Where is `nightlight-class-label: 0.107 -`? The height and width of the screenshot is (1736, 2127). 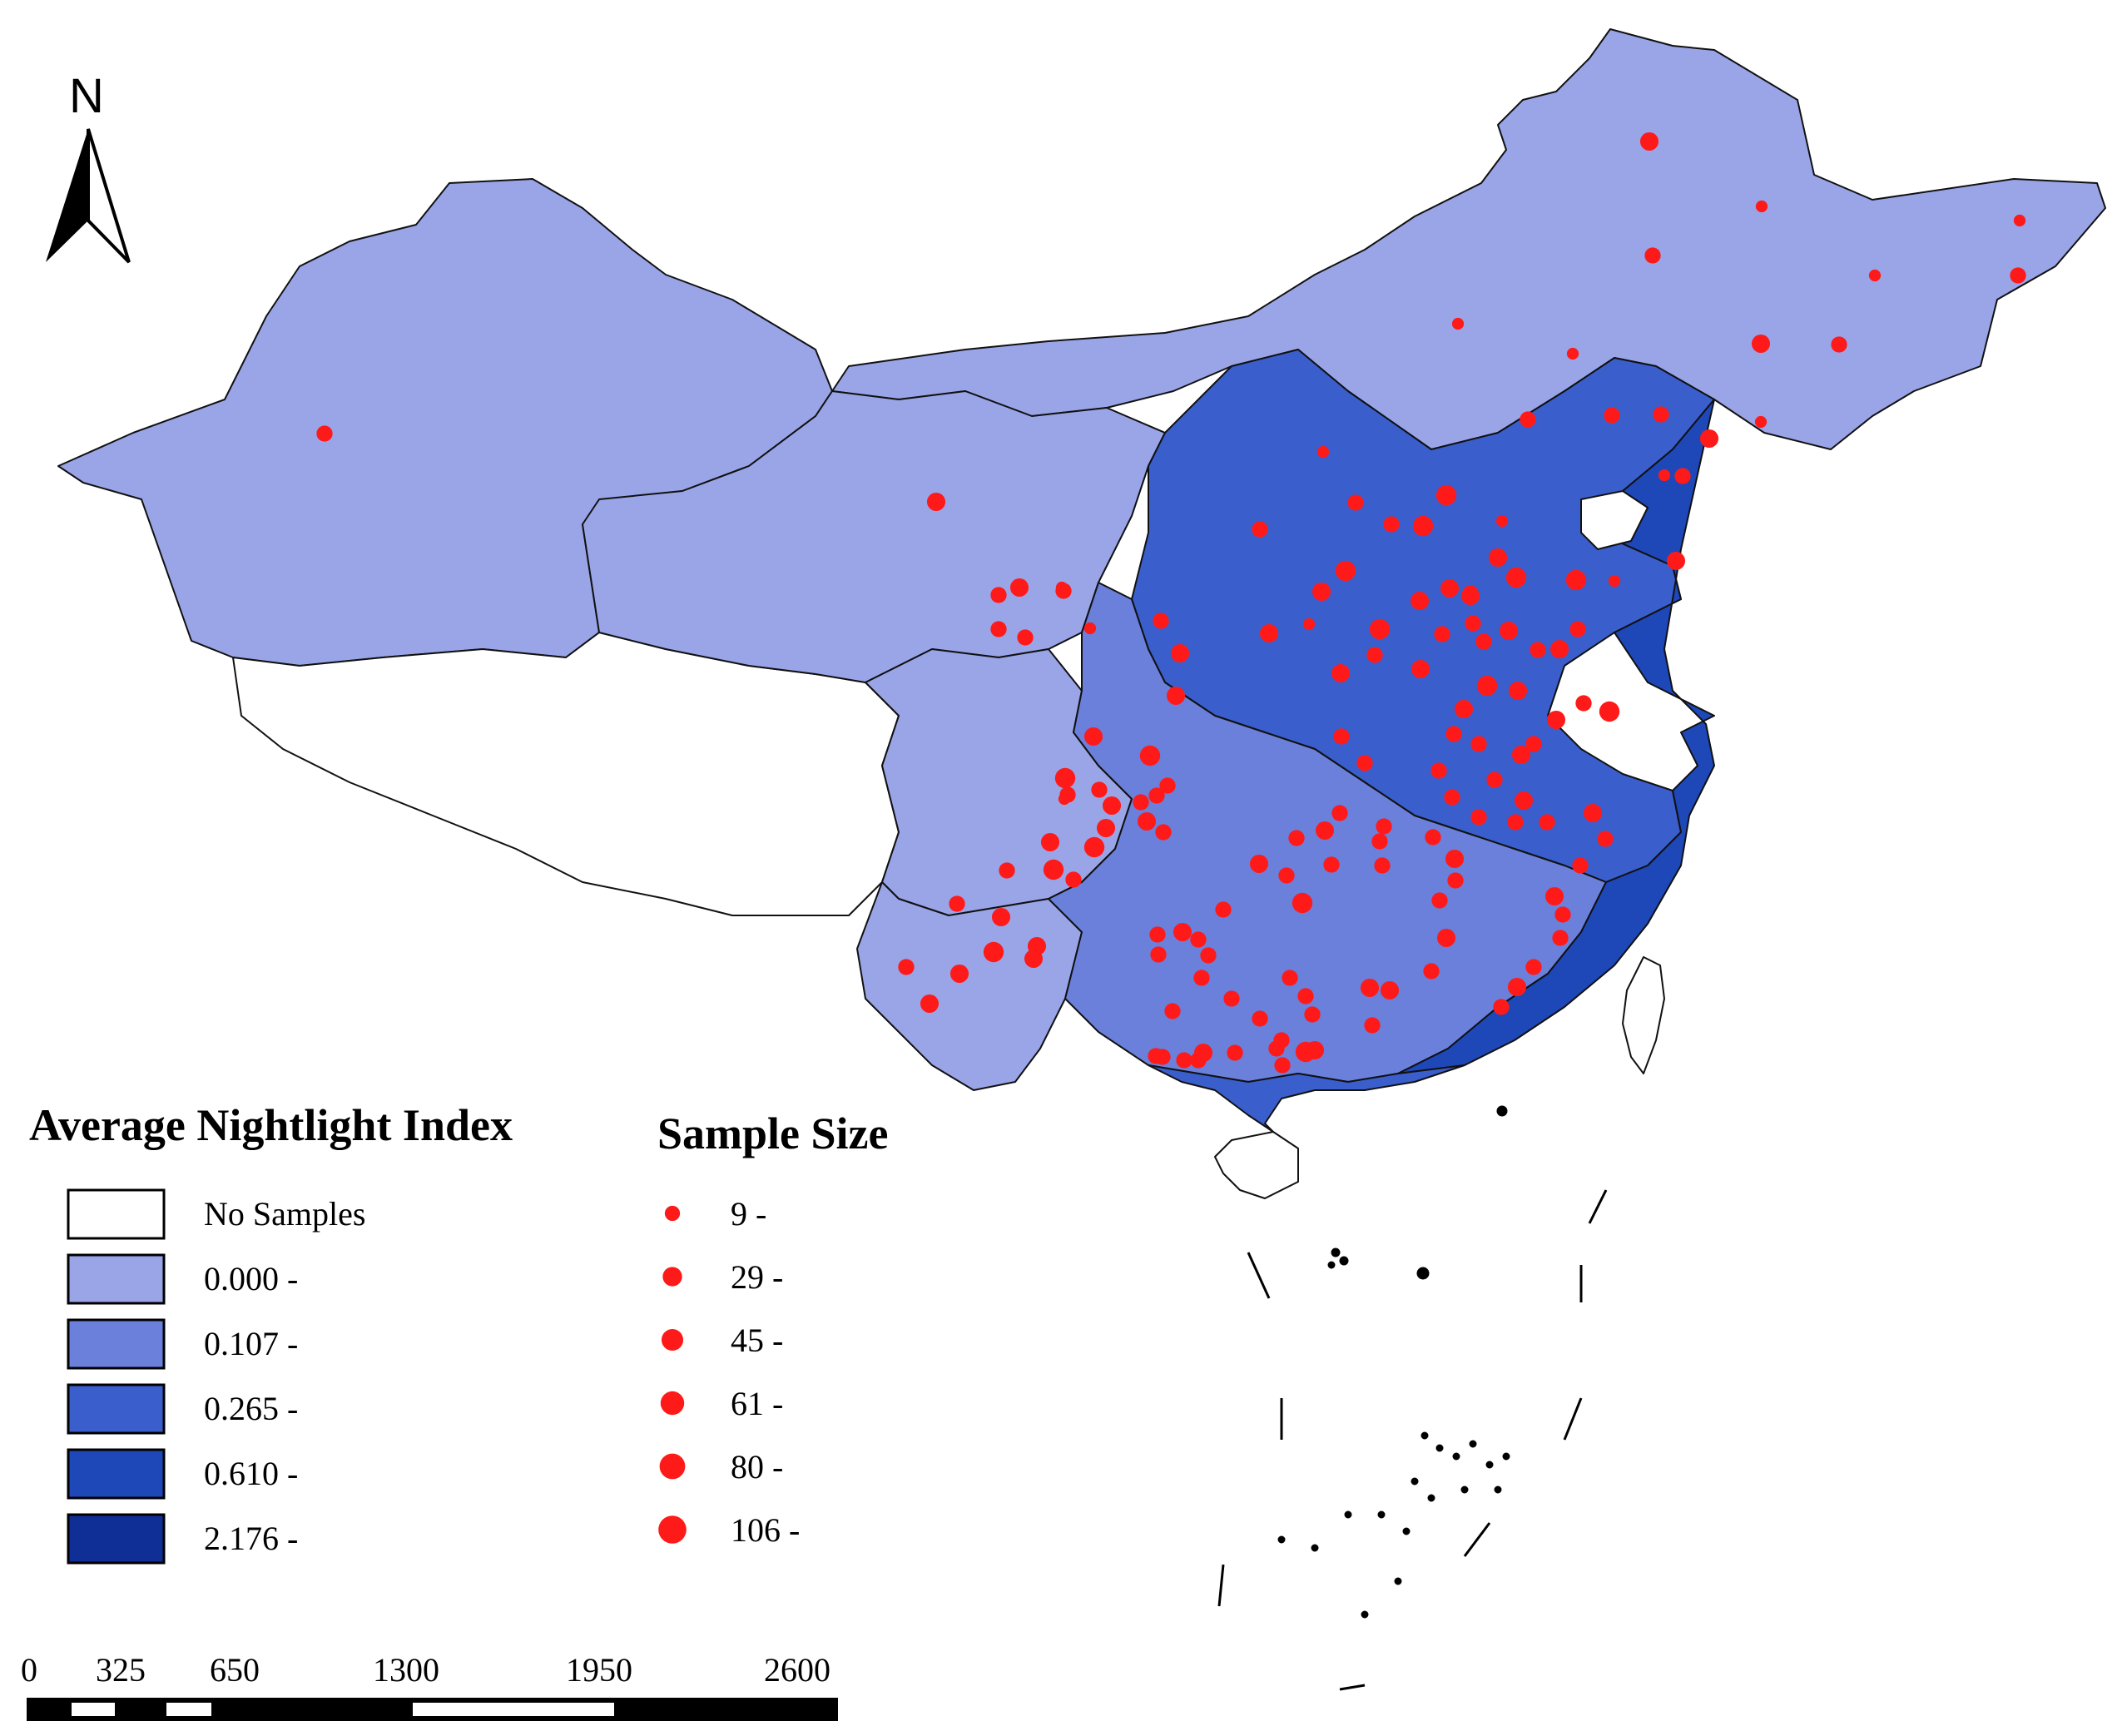
nightlight-class-label: 0.107 - is located at coordinates (251, 1343).